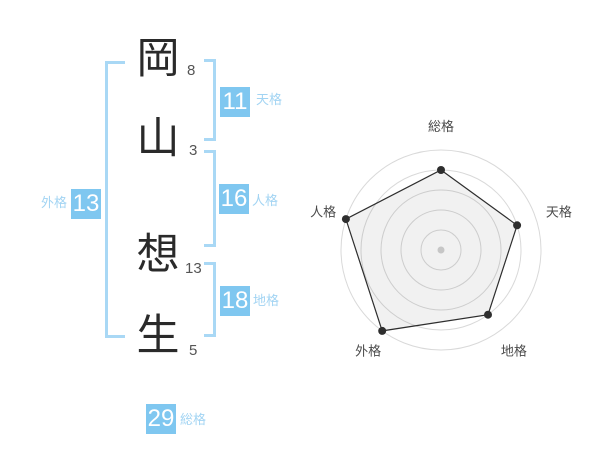 Image resolution: width=600 pixels, height=470 pixels. I want to click on chikaku-bracket, so click(210, 299).